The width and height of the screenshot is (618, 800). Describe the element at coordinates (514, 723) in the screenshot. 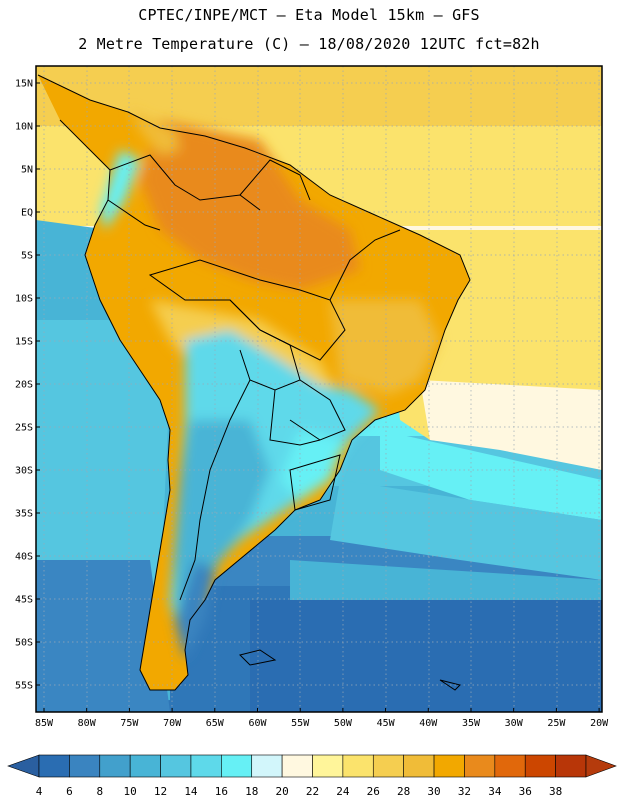

I see `lon-label: 30W` at that location.